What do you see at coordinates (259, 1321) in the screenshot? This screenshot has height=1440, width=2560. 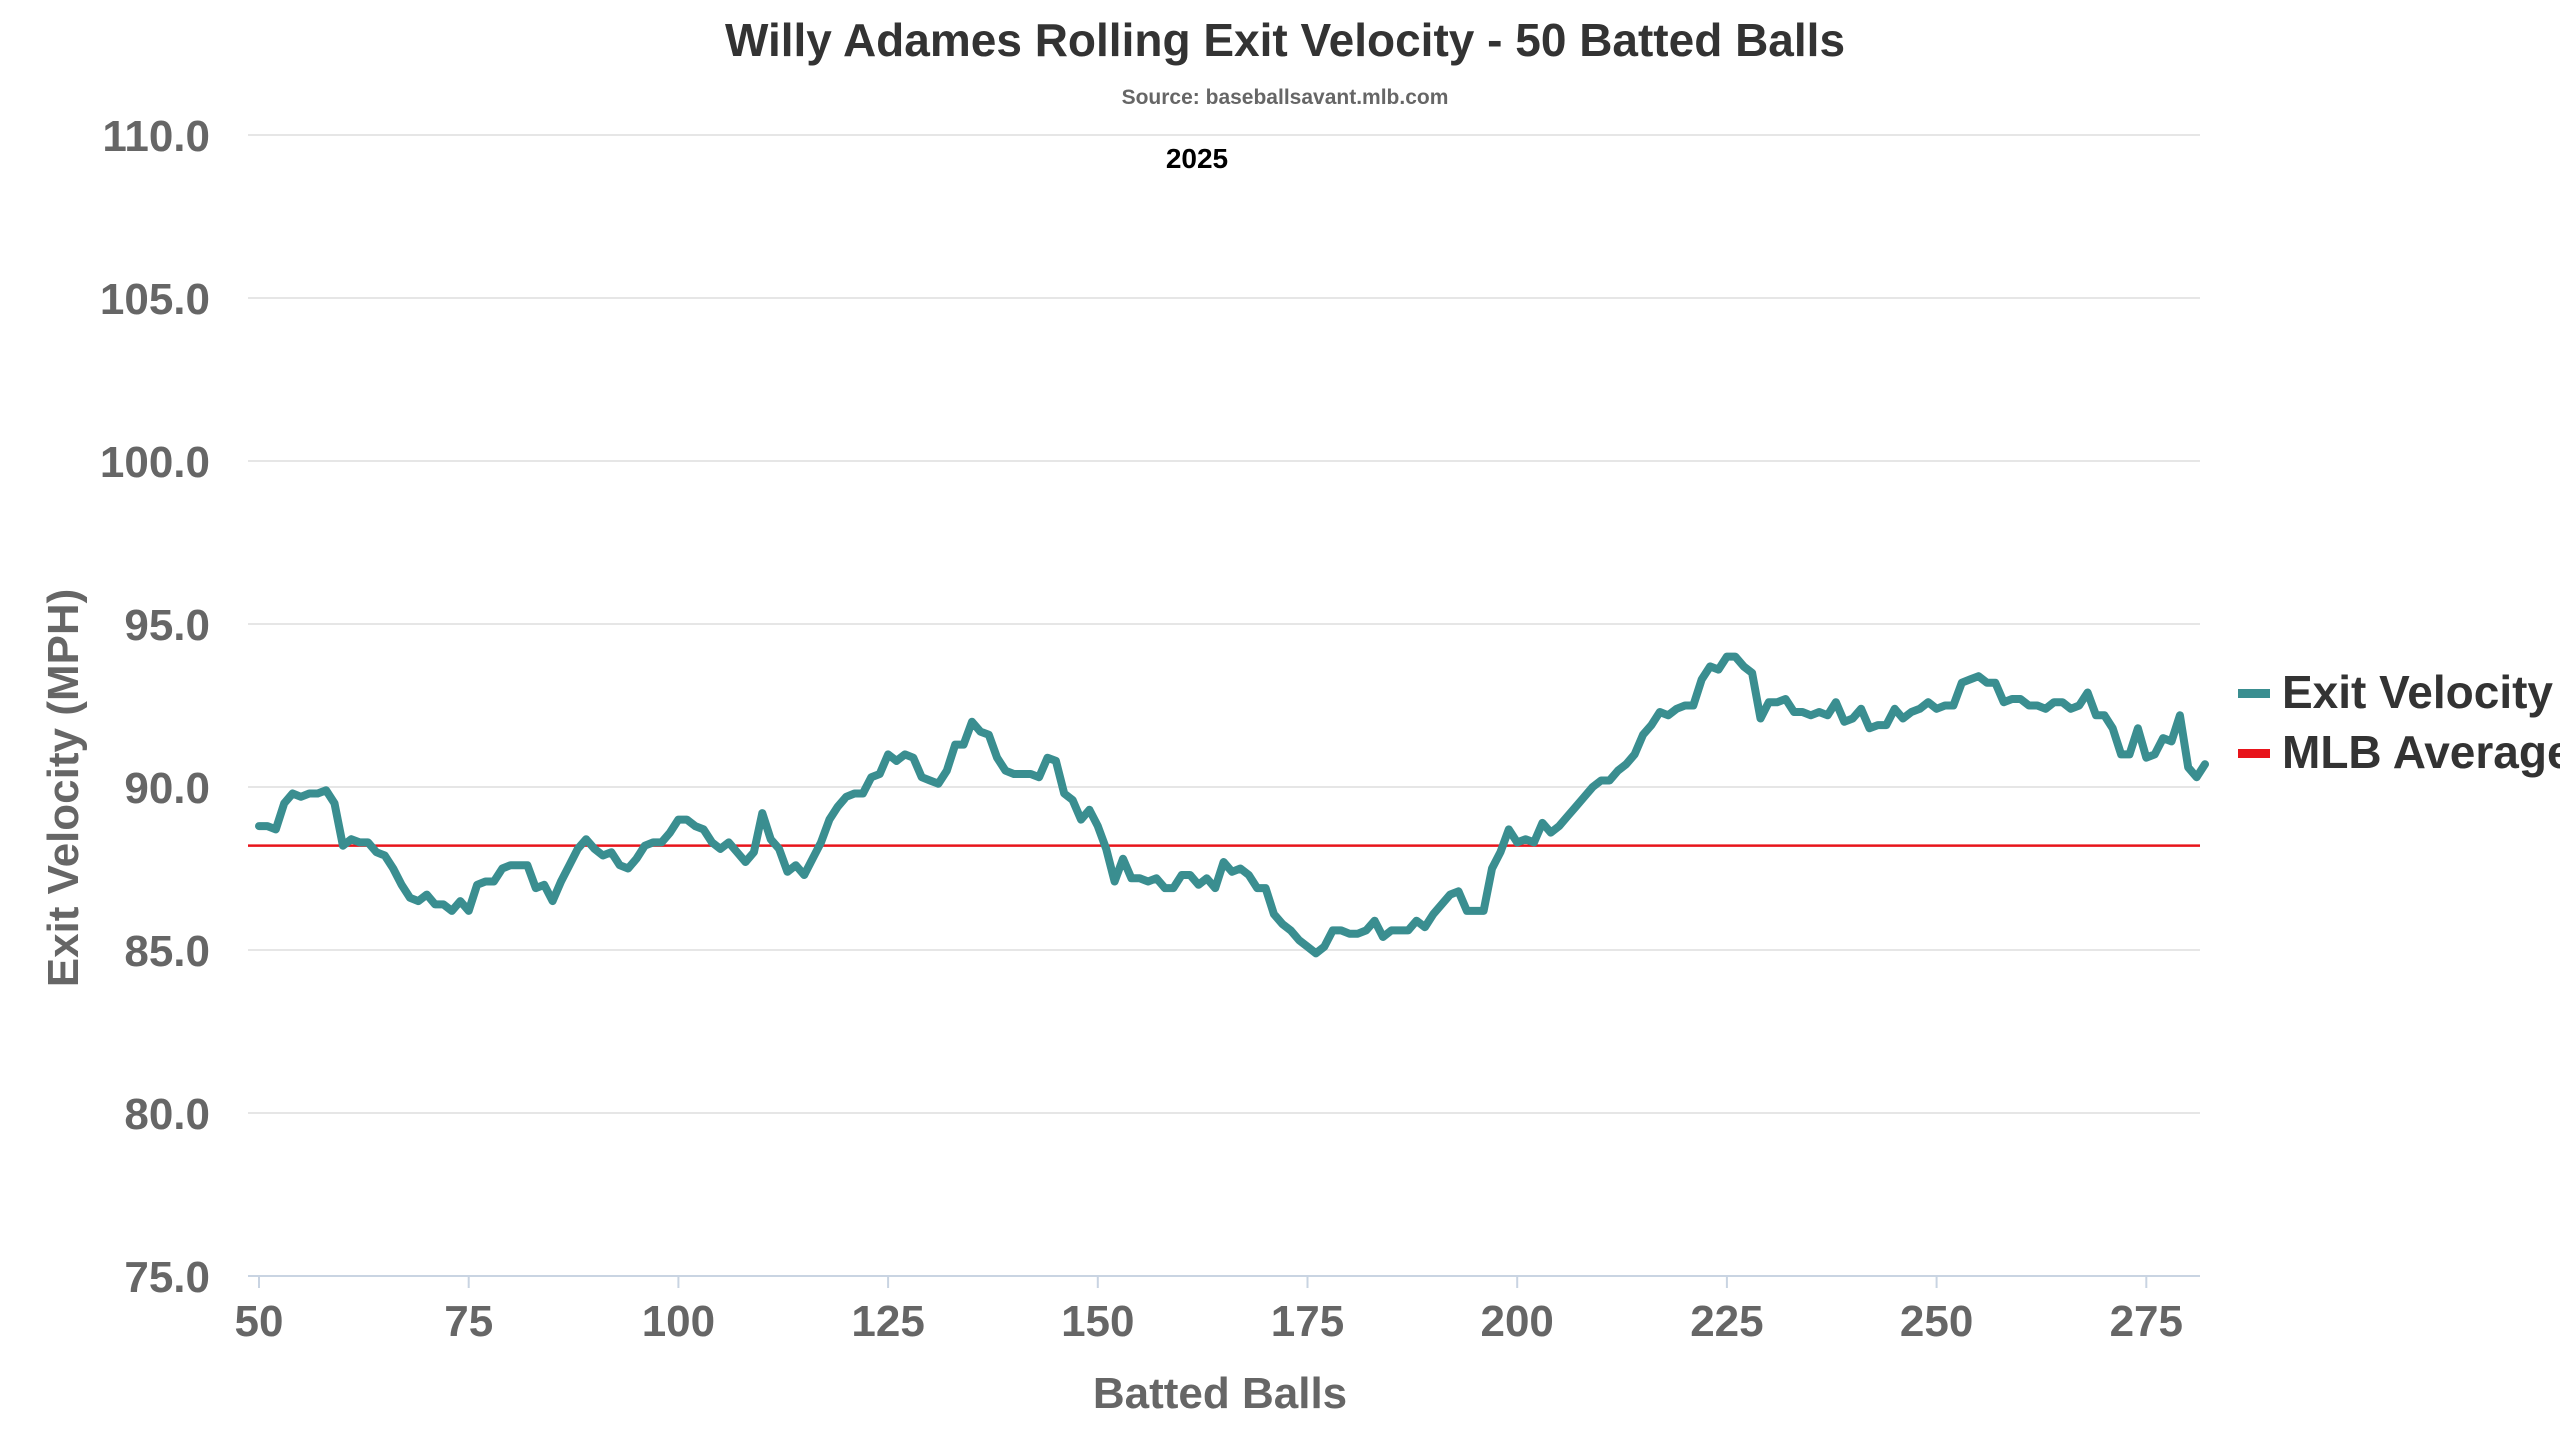 I see `x-tick-label: 50` at bounding box center [259, 1321].